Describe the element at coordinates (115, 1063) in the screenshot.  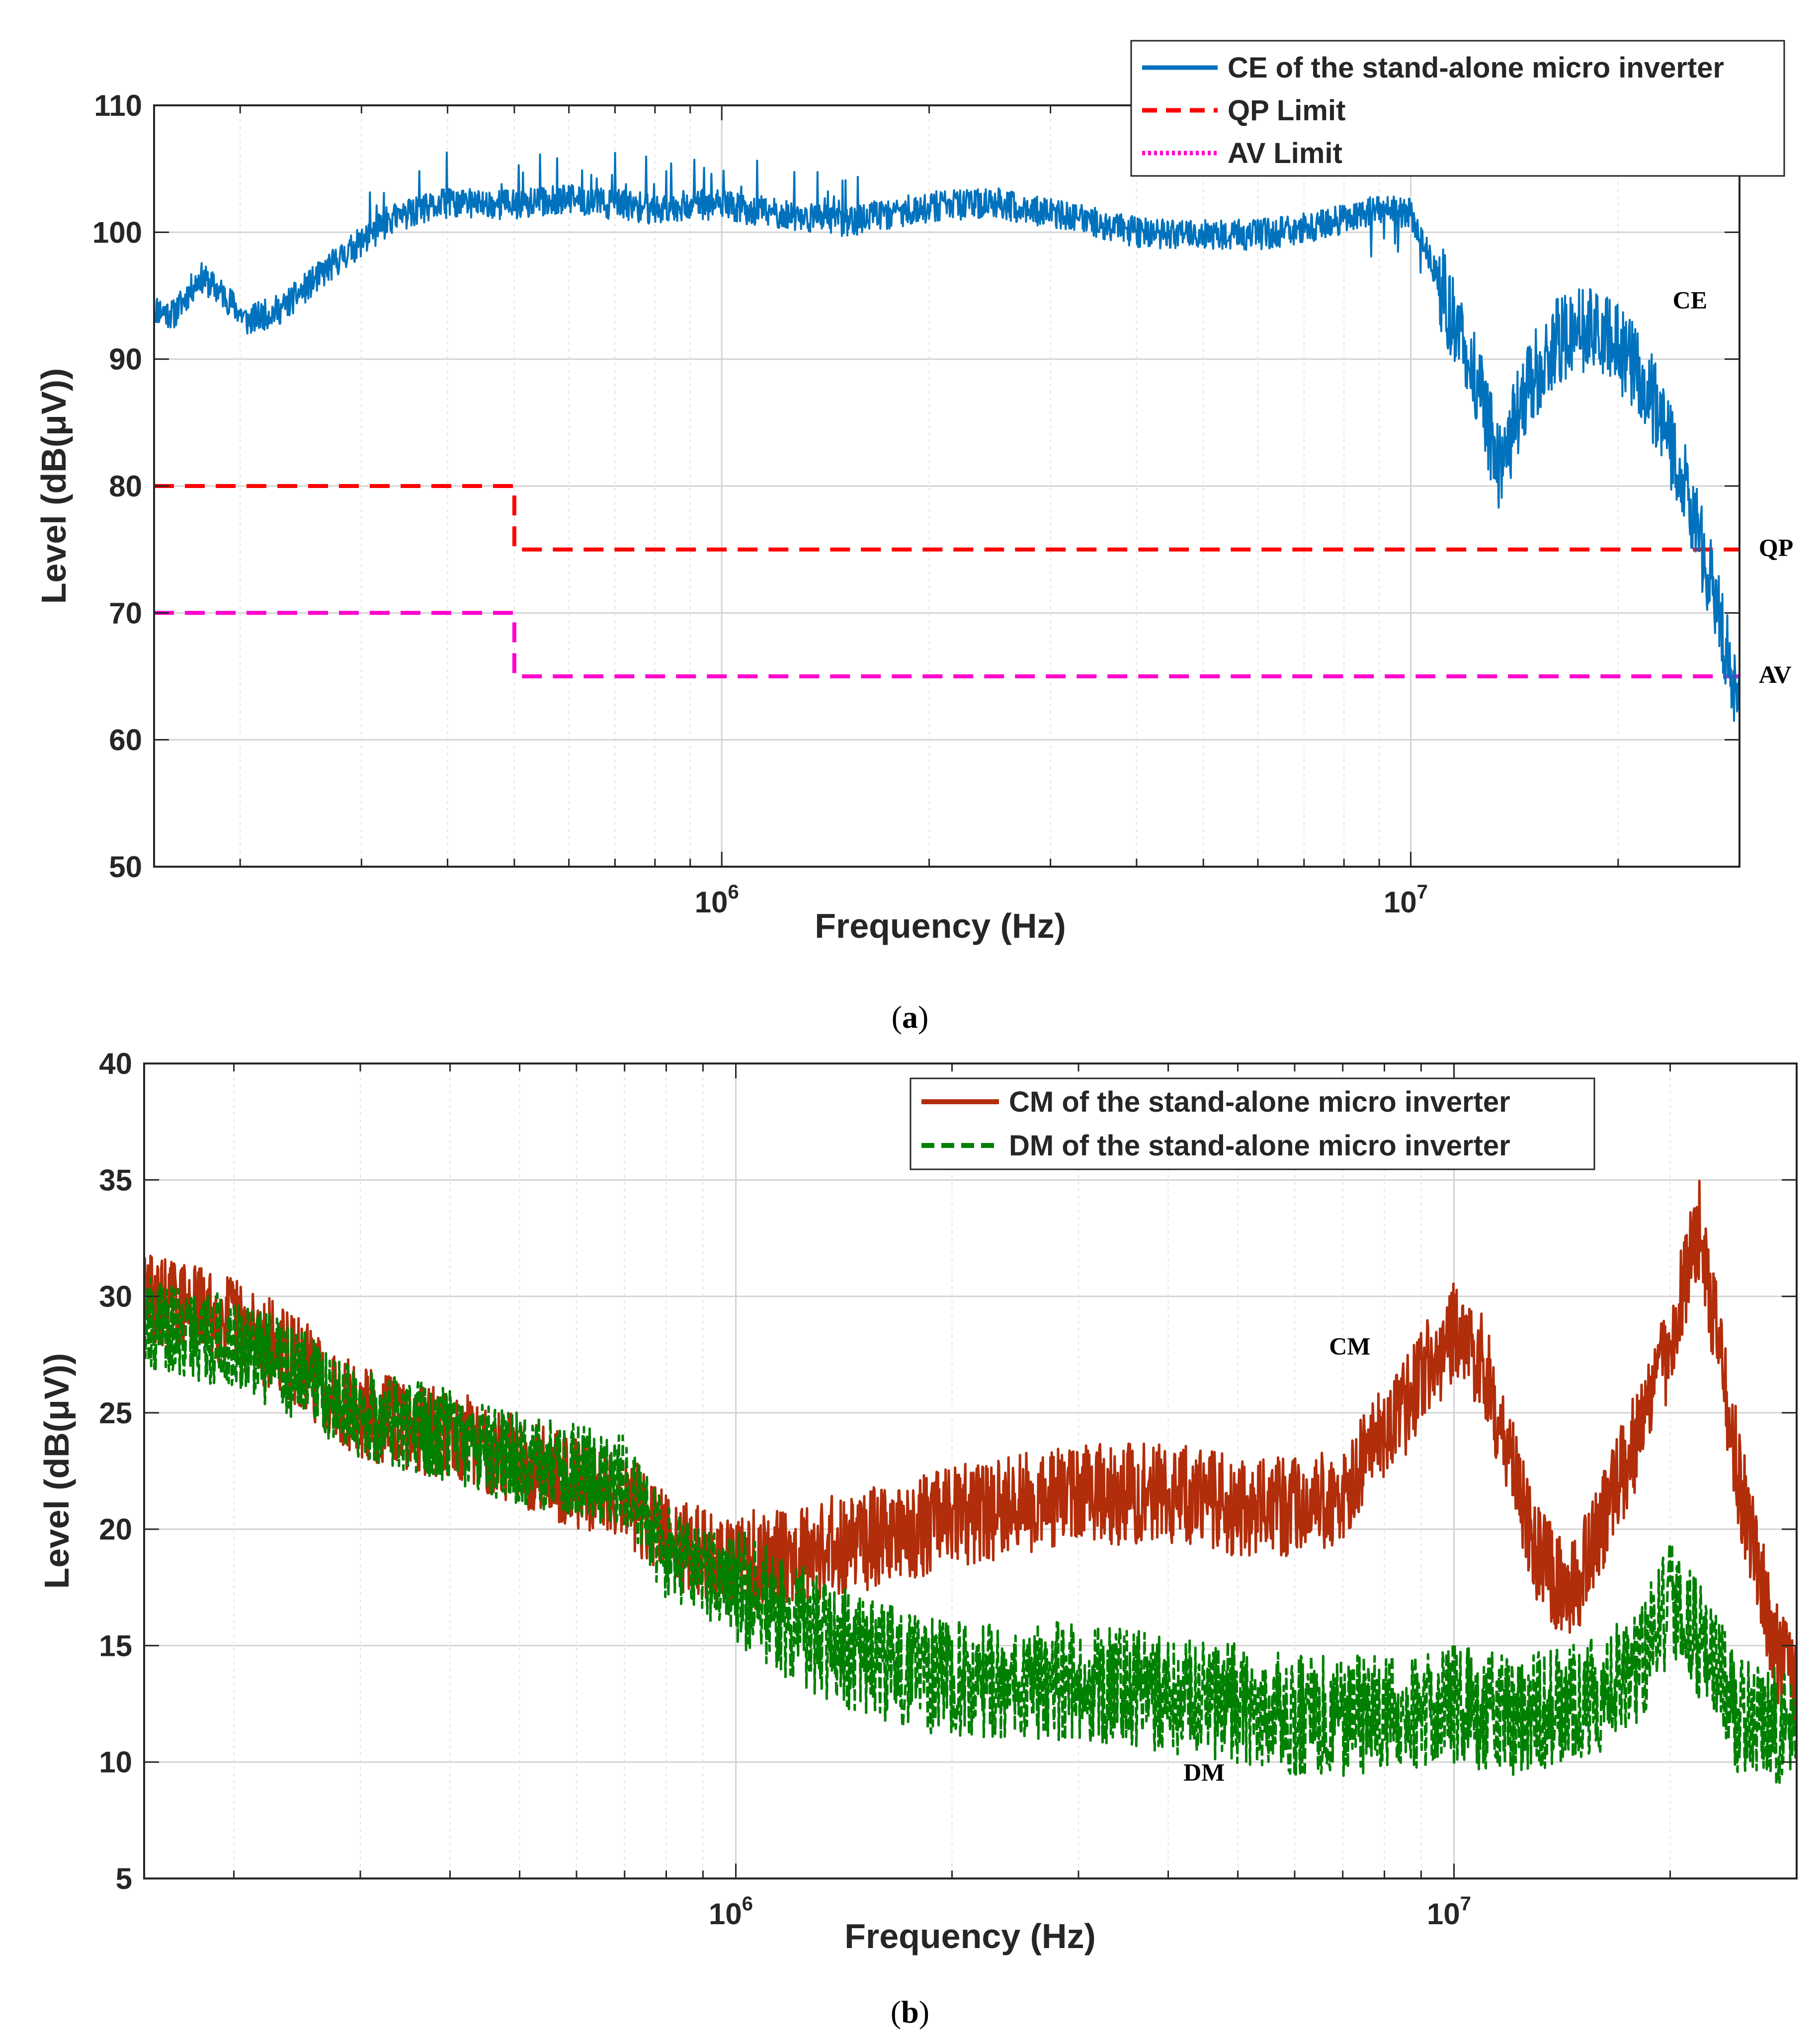
I see `y-tick-label: 40` at that location.